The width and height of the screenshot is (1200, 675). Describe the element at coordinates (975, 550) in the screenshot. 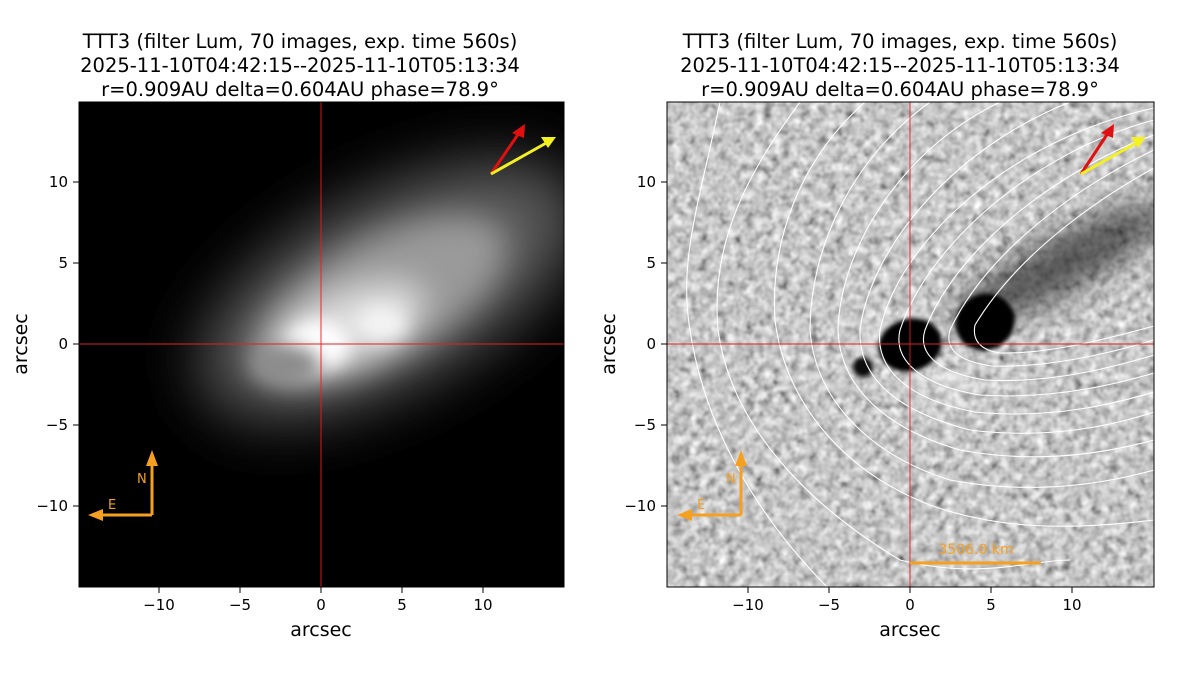

I see `scale-bar-label: 3506.0 km` at that location.